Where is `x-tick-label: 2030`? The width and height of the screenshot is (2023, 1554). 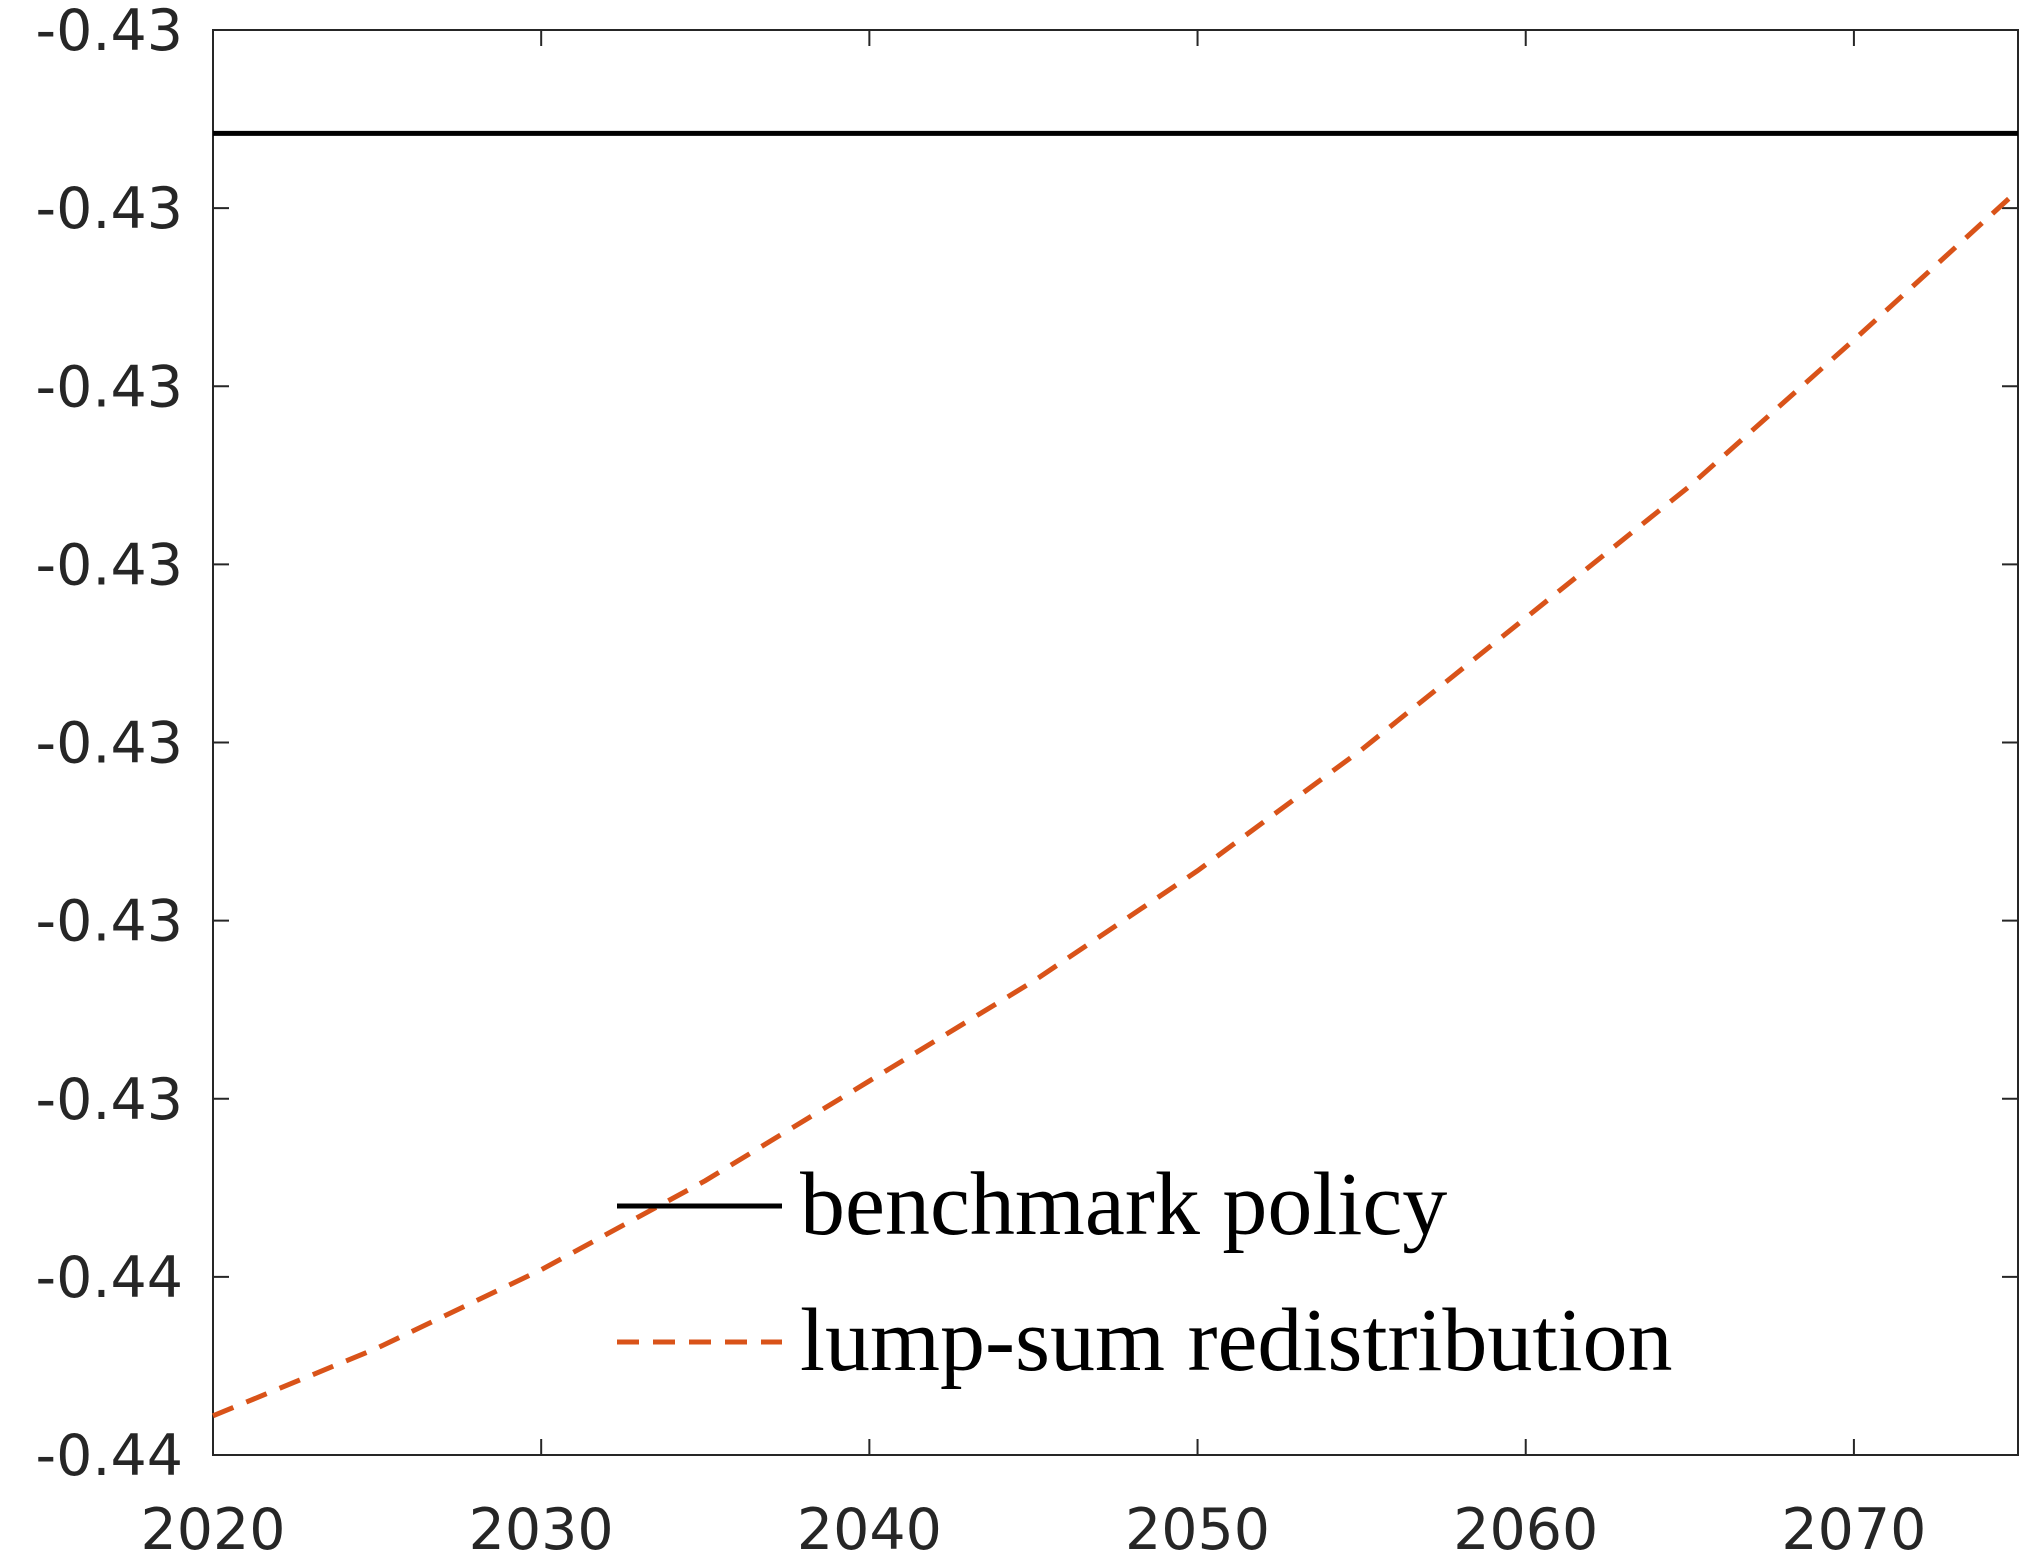
x-tick-label: 2030 is located at coordinates (541, 1525).